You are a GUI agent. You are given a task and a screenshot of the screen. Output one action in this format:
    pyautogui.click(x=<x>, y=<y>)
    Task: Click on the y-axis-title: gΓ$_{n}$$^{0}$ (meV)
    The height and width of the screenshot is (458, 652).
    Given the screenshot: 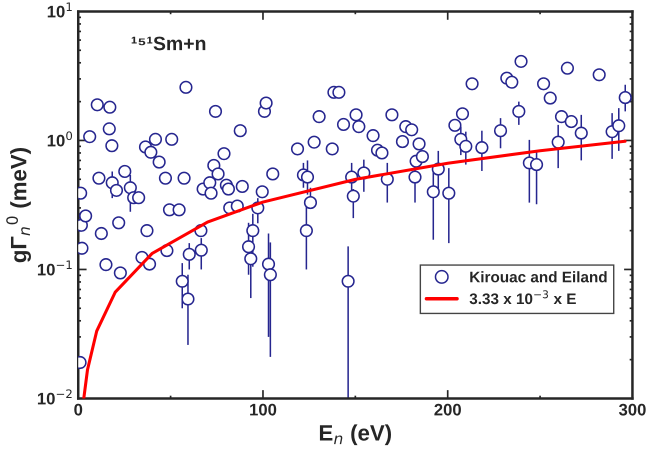 What is the action you would take?
    pyautogui.click(x=18, y=205)
    